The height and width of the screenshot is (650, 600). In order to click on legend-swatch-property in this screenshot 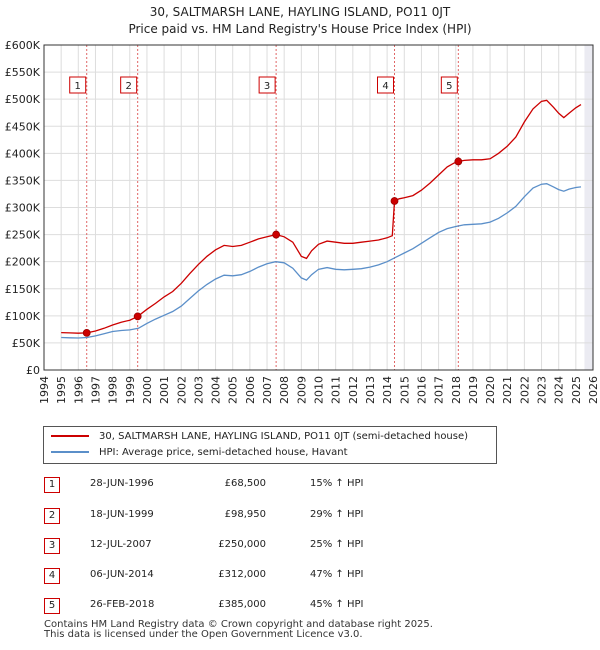, I will do `click(70, 436)`.